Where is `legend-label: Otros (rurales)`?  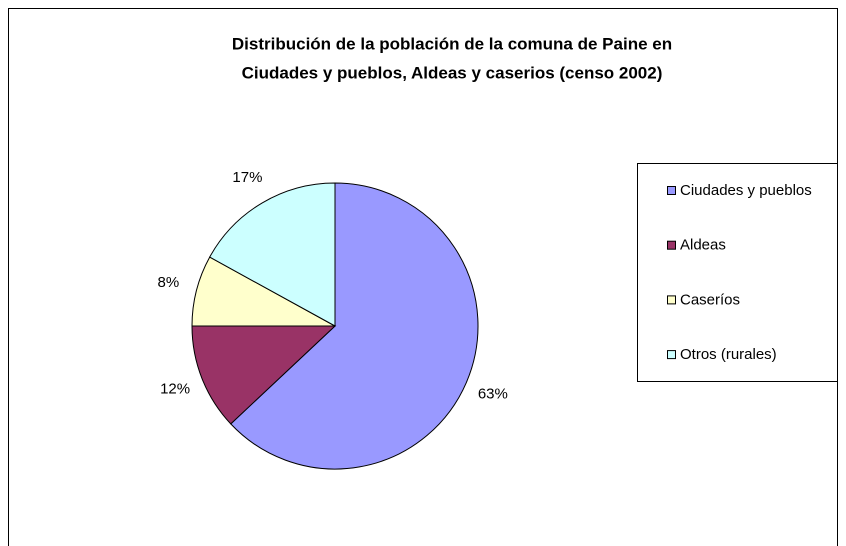
legend-label: Otros (rurales) is located at coordinates (728, 354).